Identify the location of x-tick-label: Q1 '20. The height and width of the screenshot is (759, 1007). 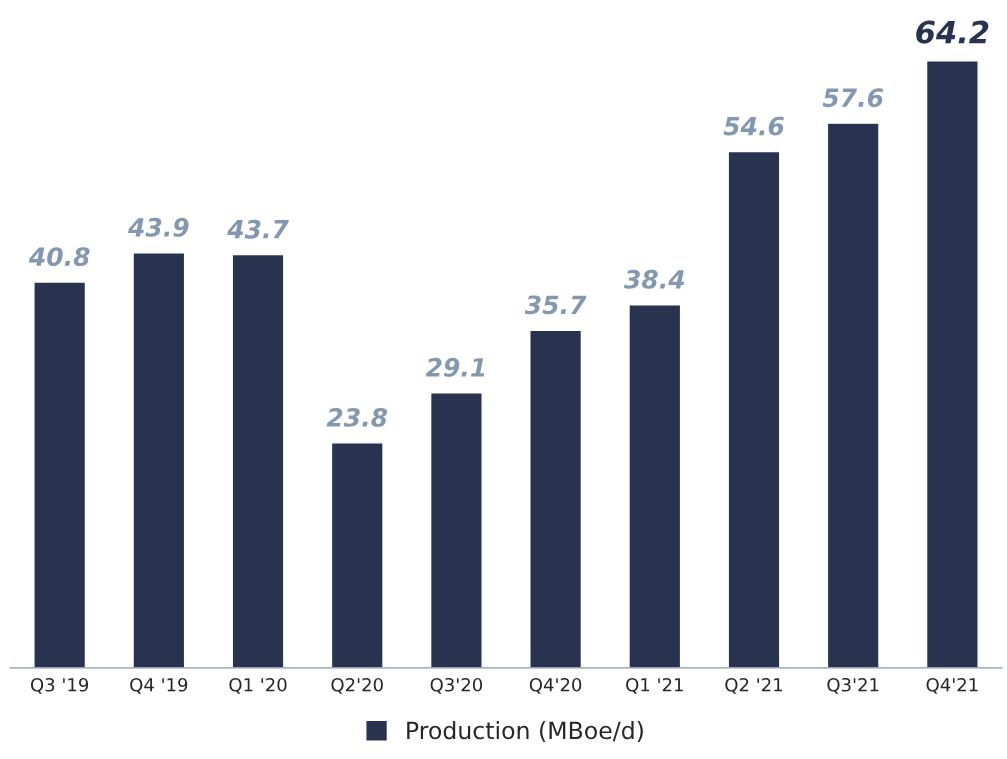
(258, 685).